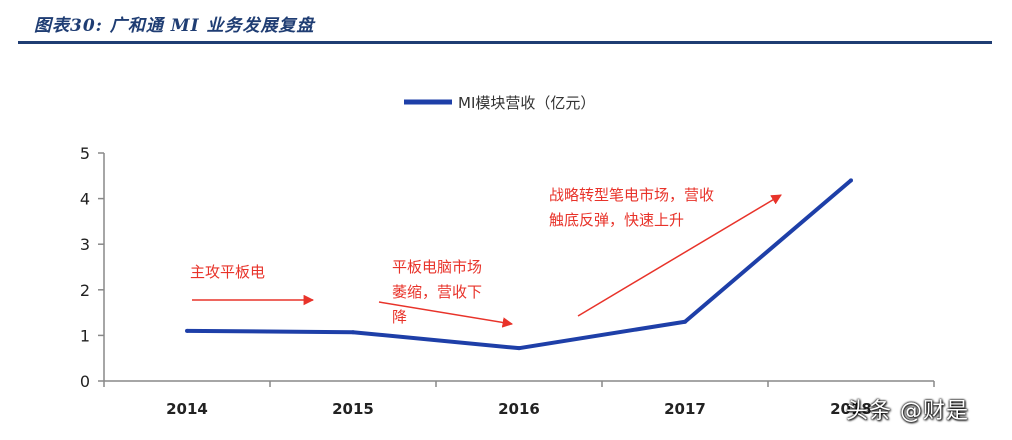 The width and height of the screenshot is (1012, 440). I want to click on x-tick-label: 2018, so click(851, 409).